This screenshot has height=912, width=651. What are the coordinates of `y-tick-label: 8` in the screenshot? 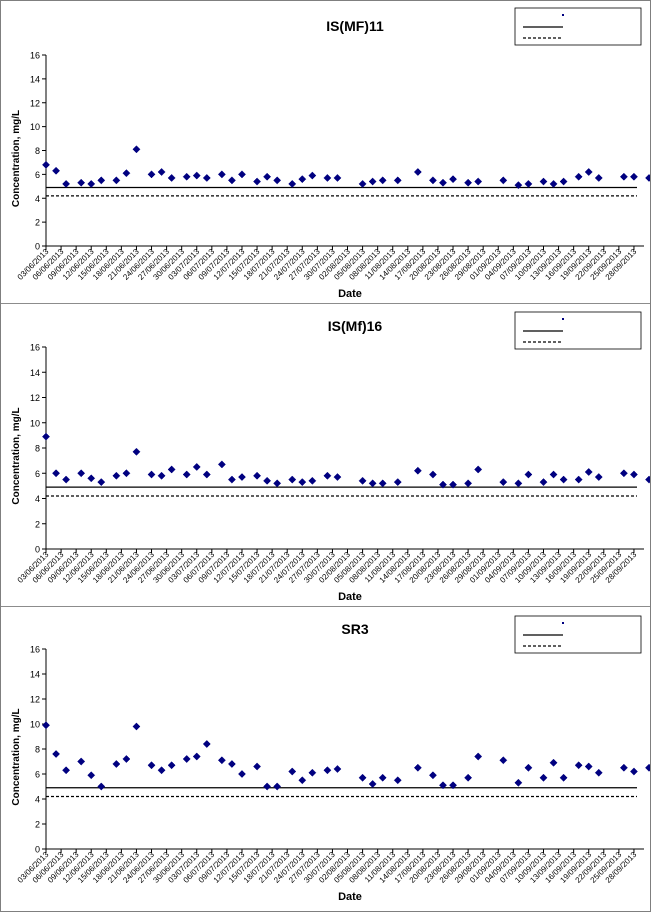 It's located at (37, 449).